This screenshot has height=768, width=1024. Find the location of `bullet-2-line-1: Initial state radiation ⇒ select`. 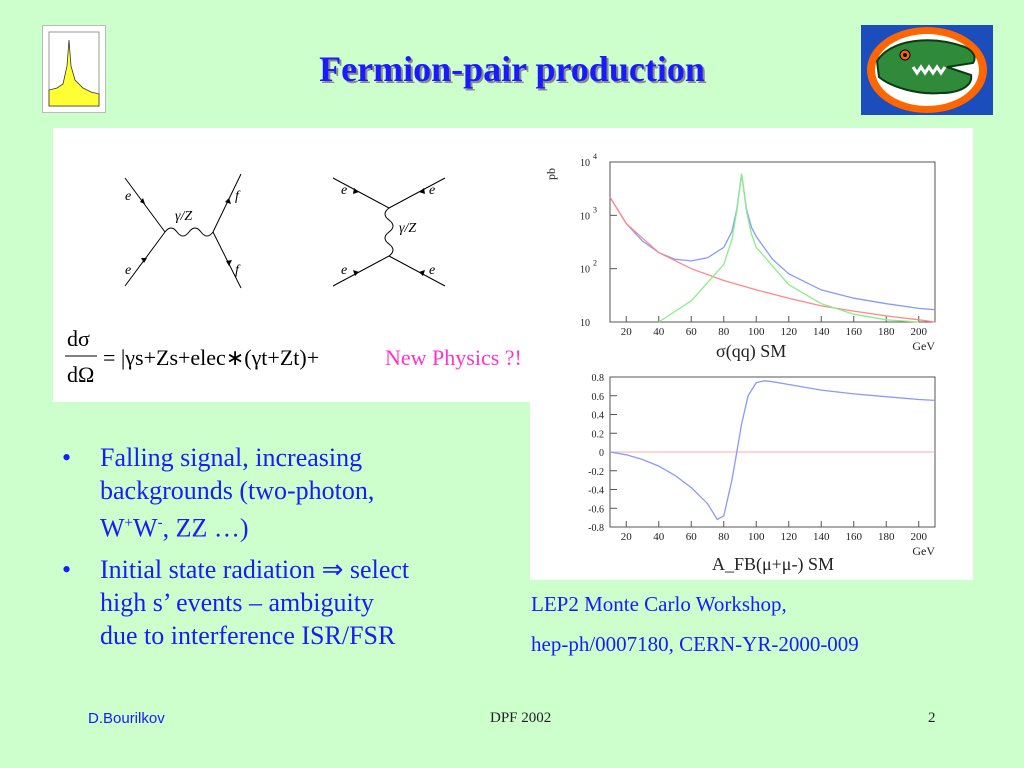

bullet-2-line-1: Initial state radiation ⇒ select is located at coordinates (255, 569).